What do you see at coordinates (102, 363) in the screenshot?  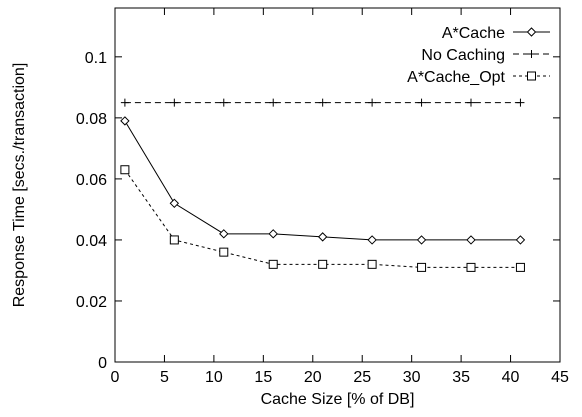 I see `y-tick-label: 0` at bounding box center [102, 363].